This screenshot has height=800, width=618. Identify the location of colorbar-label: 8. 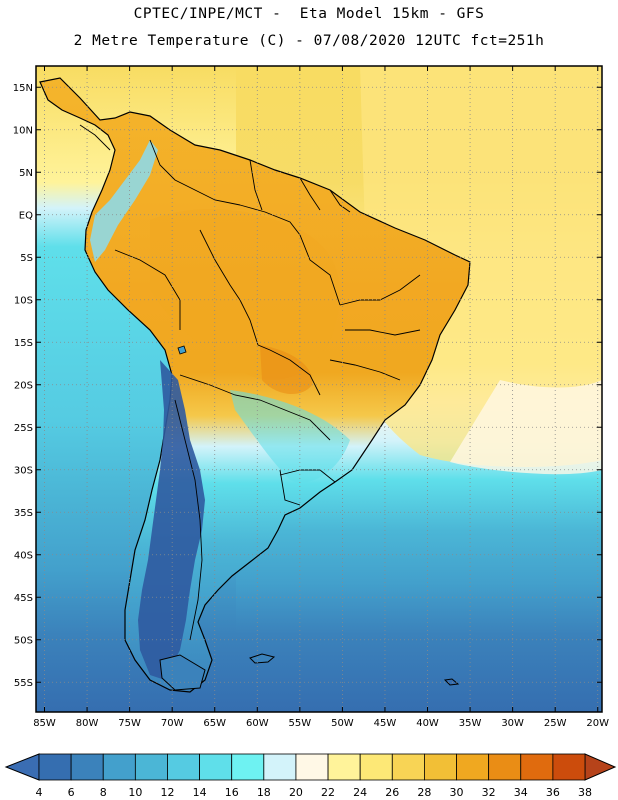
(103, 792).